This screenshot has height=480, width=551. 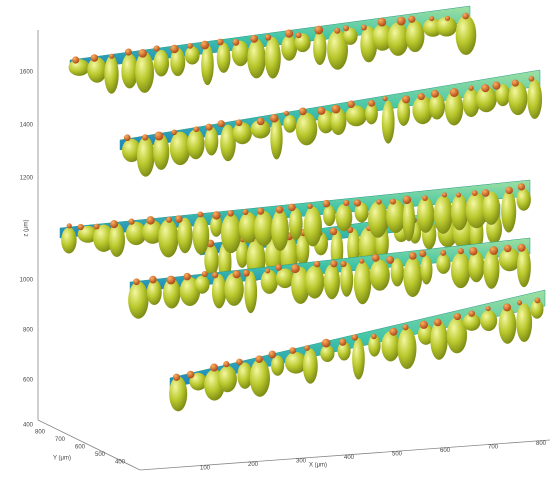 I want to click on z-tick-label: 1600, so click(x=27, y=73).